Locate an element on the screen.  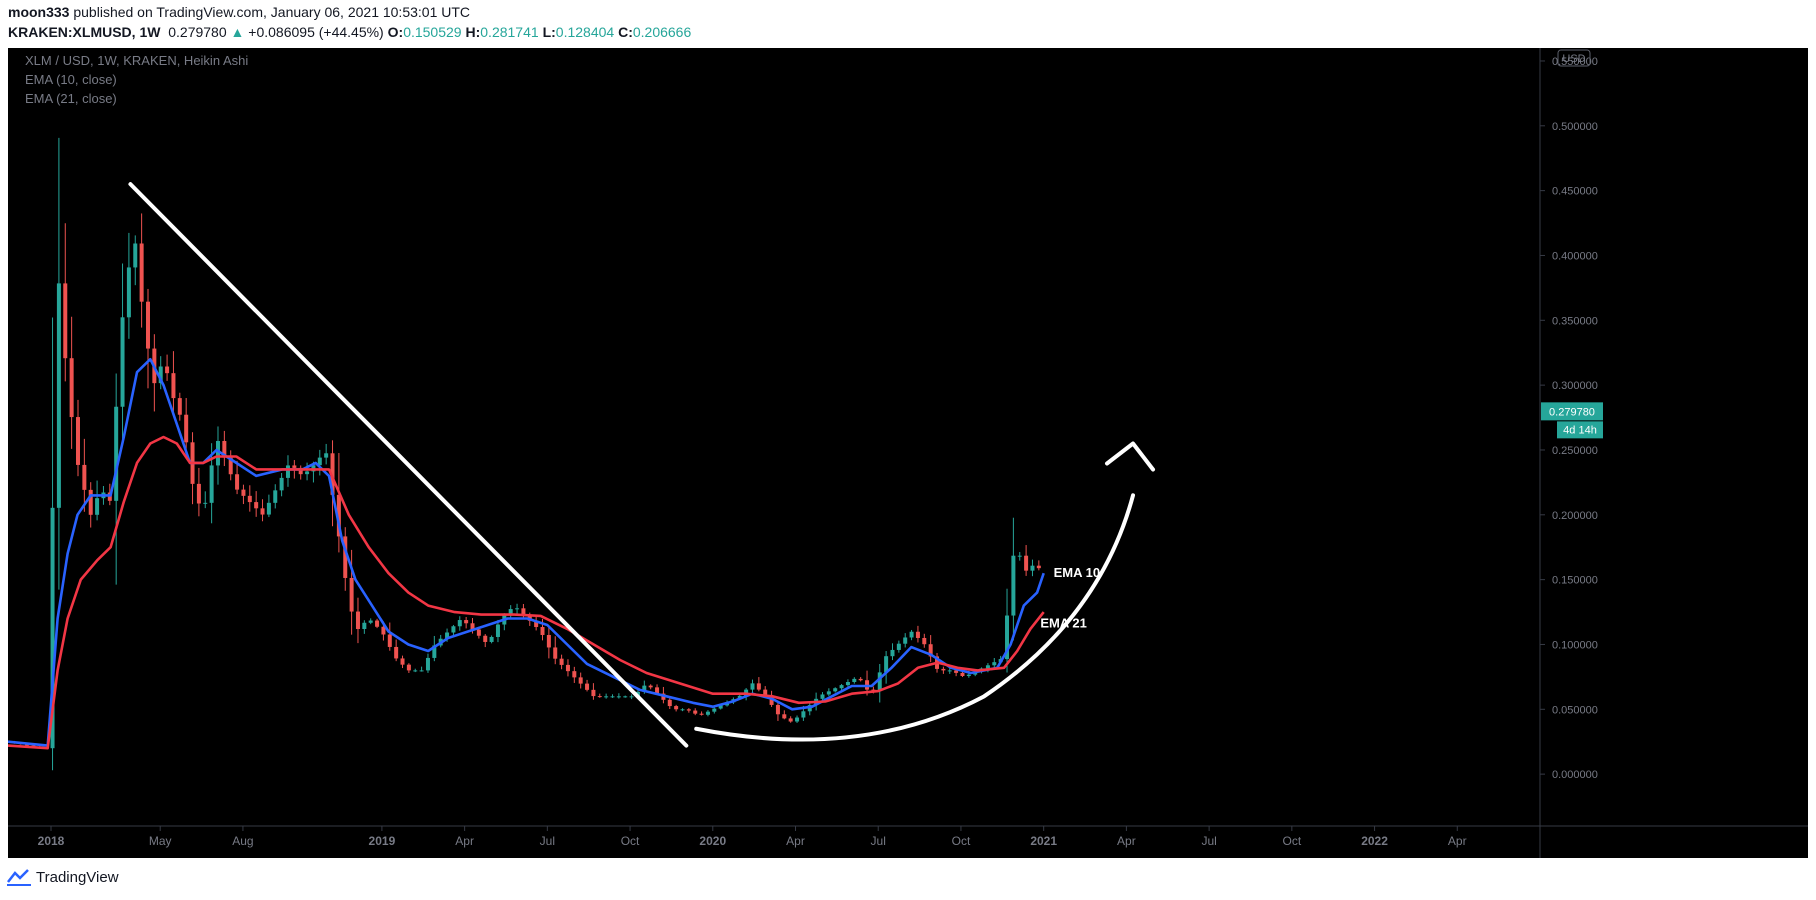
symbol-label: KRAKEN:XLMUSD, 1W is located at coordinates (84, 32).